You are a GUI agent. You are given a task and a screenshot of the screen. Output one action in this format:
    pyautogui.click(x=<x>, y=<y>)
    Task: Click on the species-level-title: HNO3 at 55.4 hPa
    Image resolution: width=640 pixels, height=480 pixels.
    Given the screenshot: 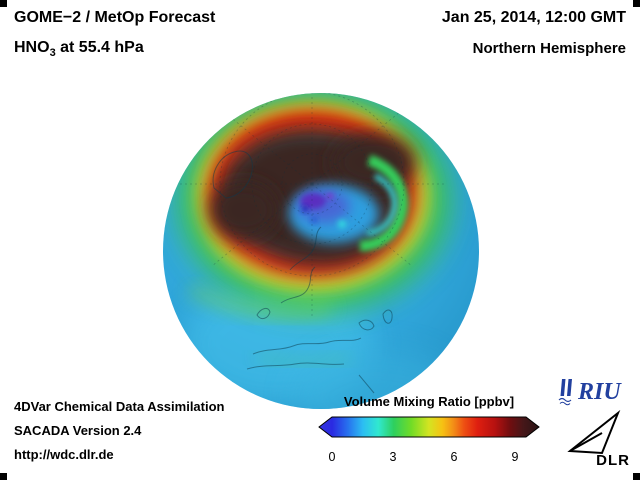 What is the action you would take?
    pyautogui.click(x=114, y=49)
    